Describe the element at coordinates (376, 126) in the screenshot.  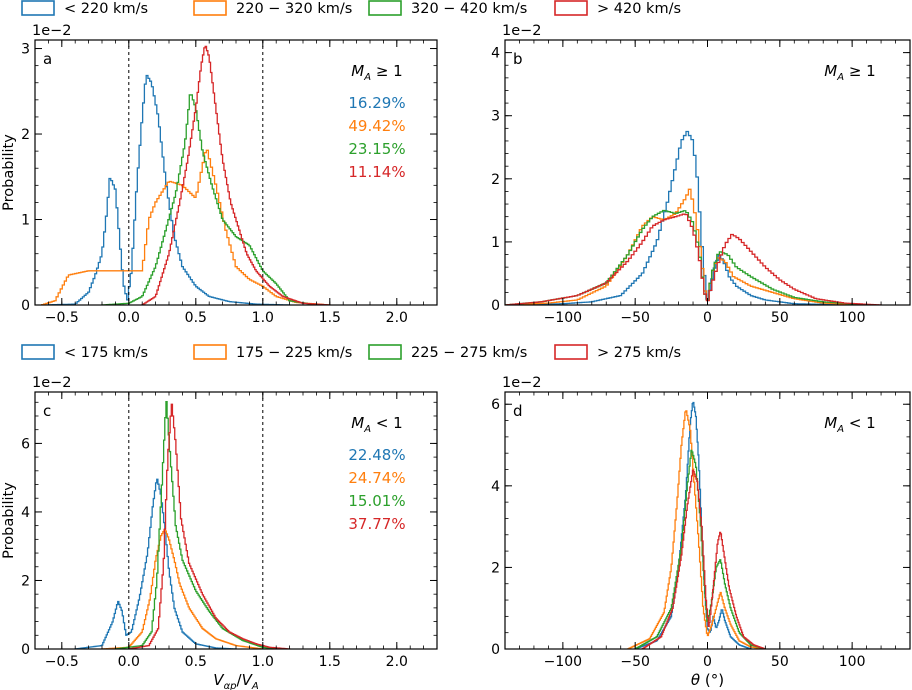
I see `percentage-orange: 49.42%` at that location.